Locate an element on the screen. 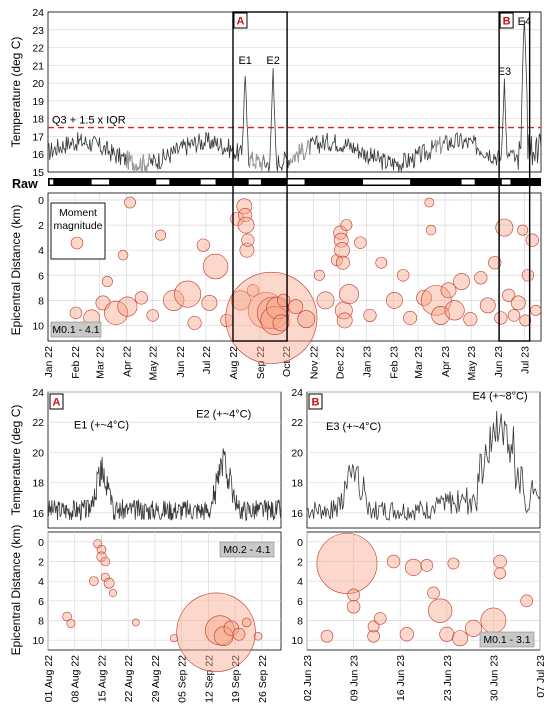 The width and height of the screenshot is (550, 715). xtick-label: 26 Sep 22 is located at coordinates (263, 679).